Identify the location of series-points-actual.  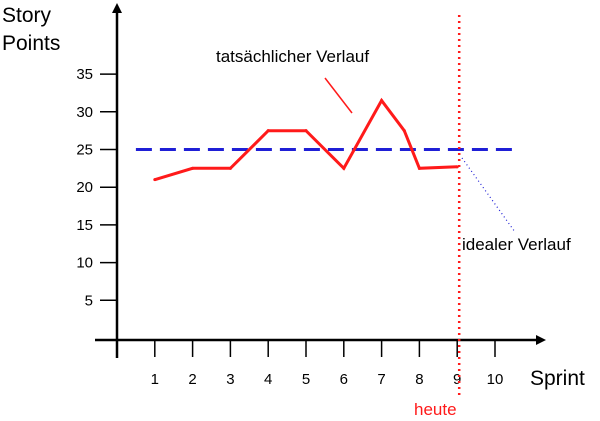
(306, 140).